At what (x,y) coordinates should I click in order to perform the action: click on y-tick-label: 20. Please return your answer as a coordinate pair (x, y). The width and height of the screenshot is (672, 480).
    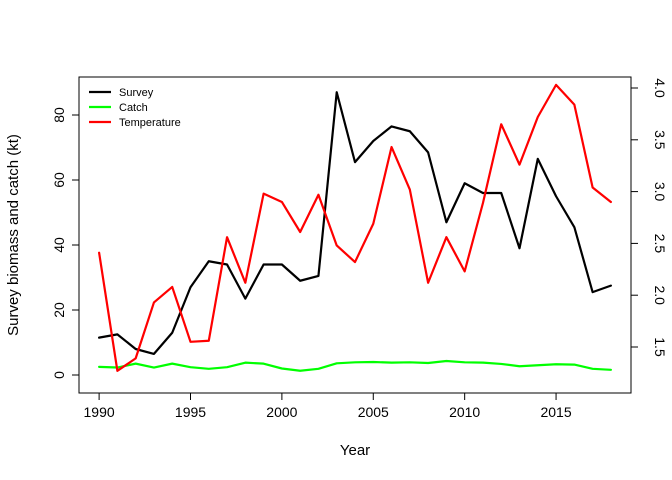
    Looking at the image, I should click on (59, 310).